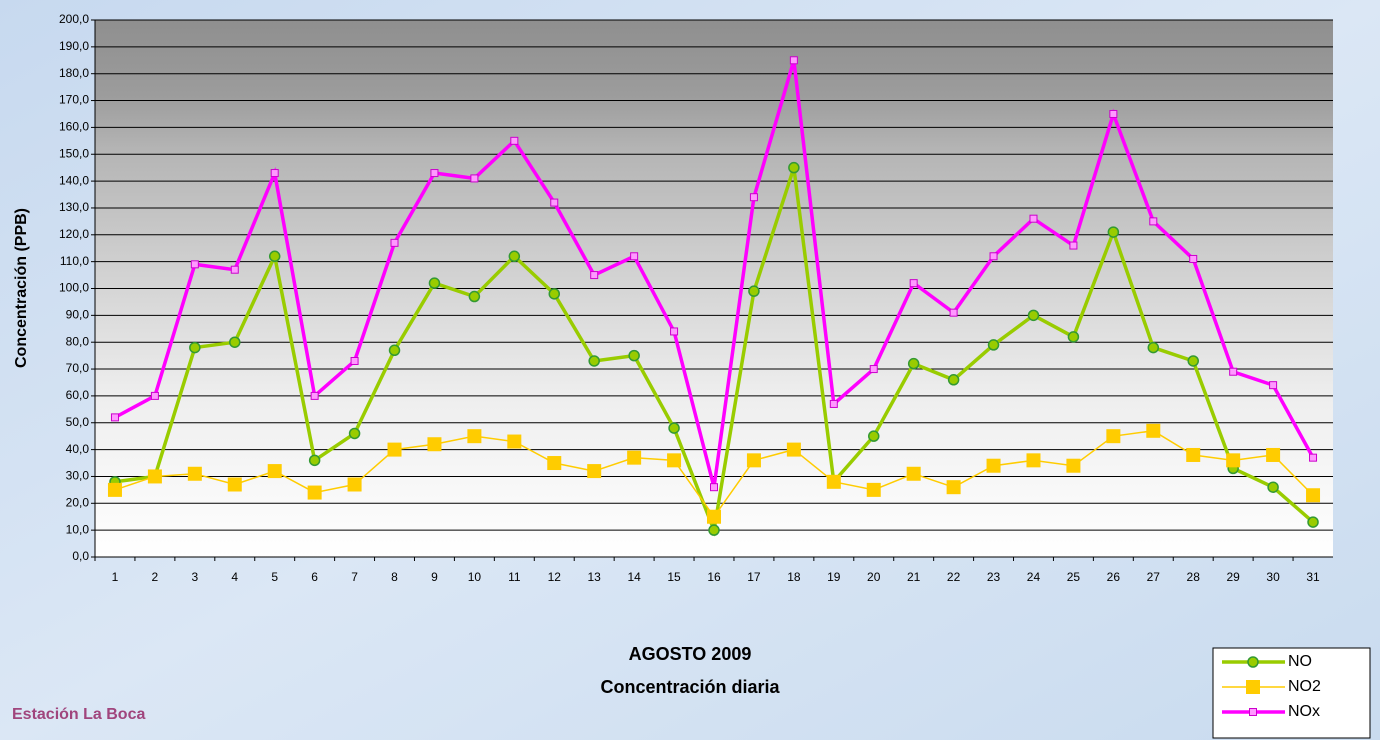 This screenshot has width=1380, height=740. What do you see at coordinates (1114, 577) in the screenshot?
I see `x-tick-label: 26` at bounding box center [1114, 577].